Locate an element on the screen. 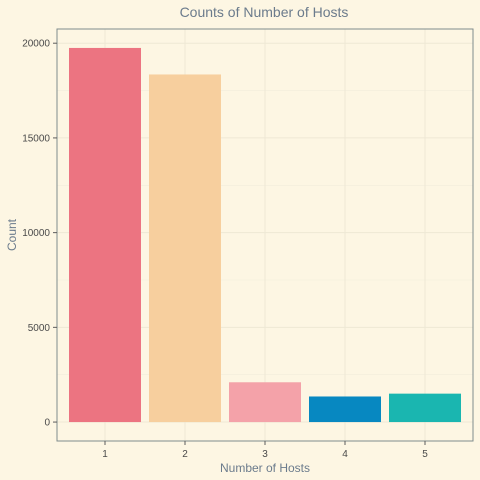  y-axis-label: Count is located at coordinates (12, 234).